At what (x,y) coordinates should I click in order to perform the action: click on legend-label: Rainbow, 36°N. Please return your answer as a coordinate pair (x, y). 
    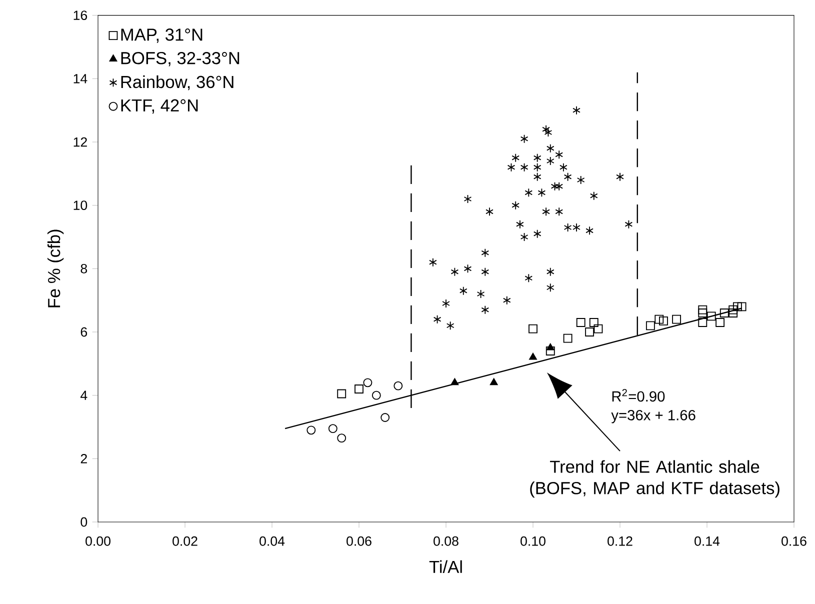
    Looking at the image, I should click on (177, 82).